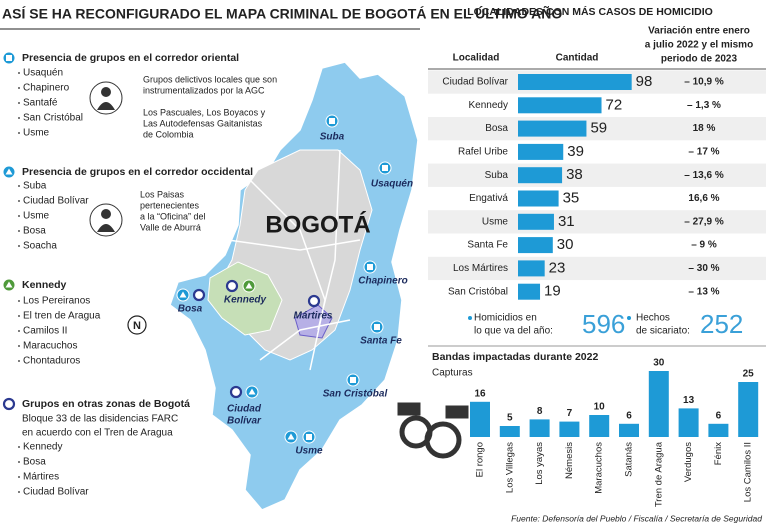 Image resolution: width=768 pixels, height=530 pixels. I want to click on map-label: Mártires, so click(313, 316).